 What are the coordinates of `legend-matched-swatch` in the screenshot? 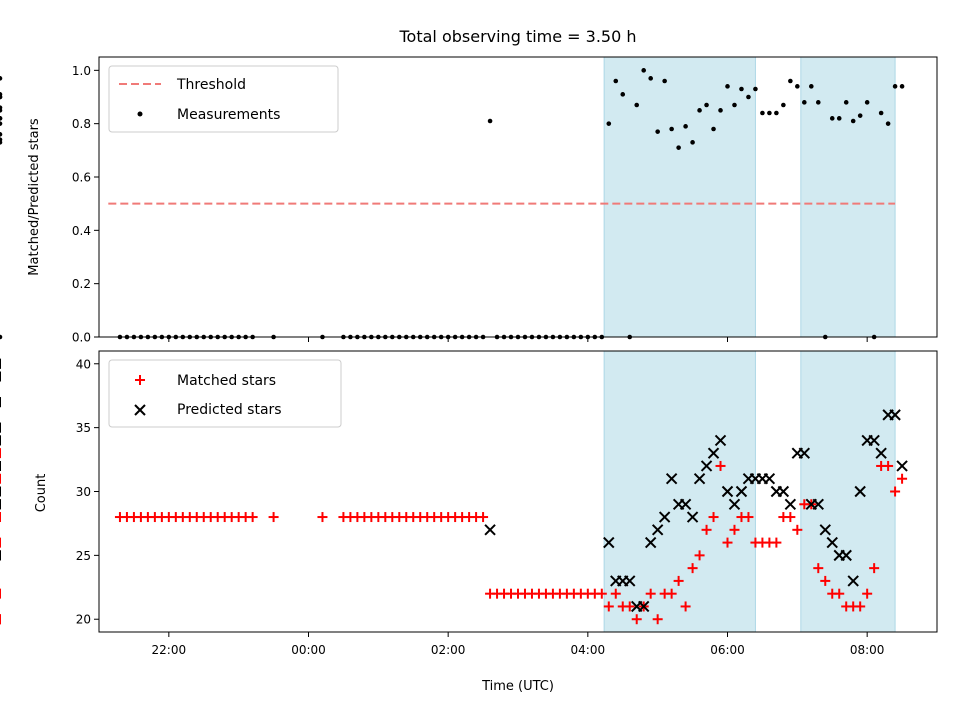 It's located at (140, 380).